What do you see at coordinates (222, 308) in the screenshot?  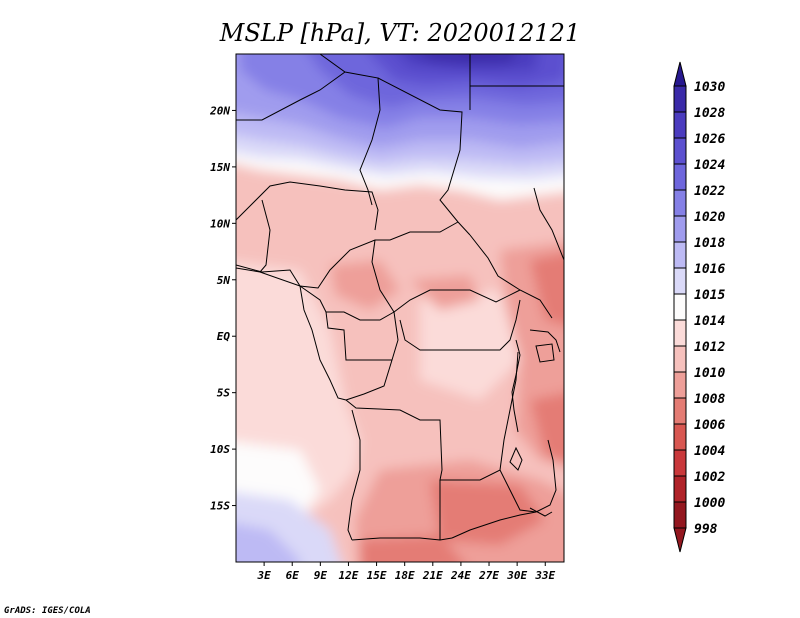 I see `latitude-axis: 20N 15N 10N 5N EQ 5S 10S 15S` at bounding box center [222, 308].